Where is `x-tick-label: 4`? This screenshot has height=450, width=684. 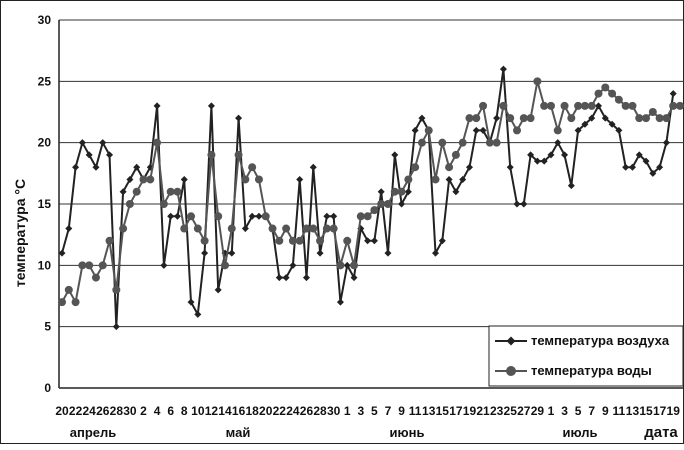 x-tick-label: 4 is located at coordinates (157, 411).